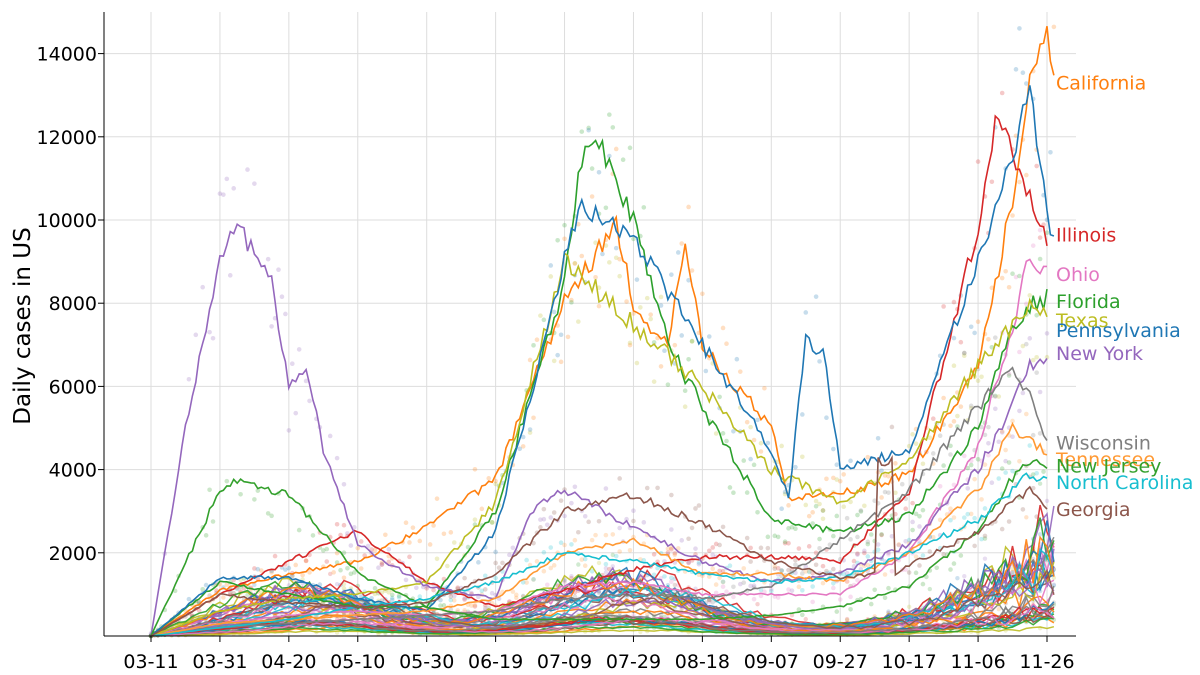 This screenshot has height=675, width=1200. I want to click on x-tick-label: 07-09, so click(564, 662).